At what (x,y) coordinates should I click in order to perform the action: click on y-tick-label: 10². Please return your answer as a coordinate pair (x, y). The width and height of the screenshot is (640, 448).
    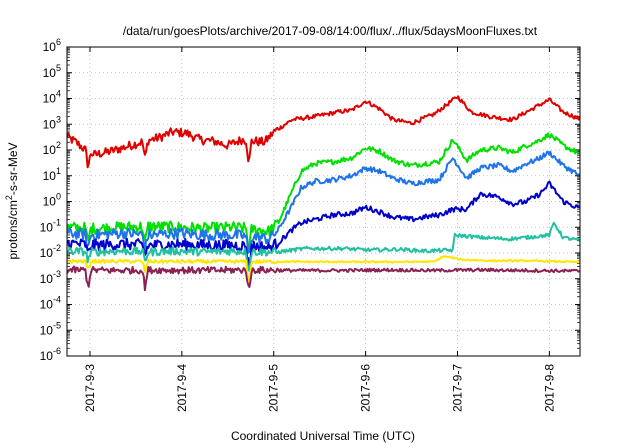
    Looking at the image, I should click on (52, 148).